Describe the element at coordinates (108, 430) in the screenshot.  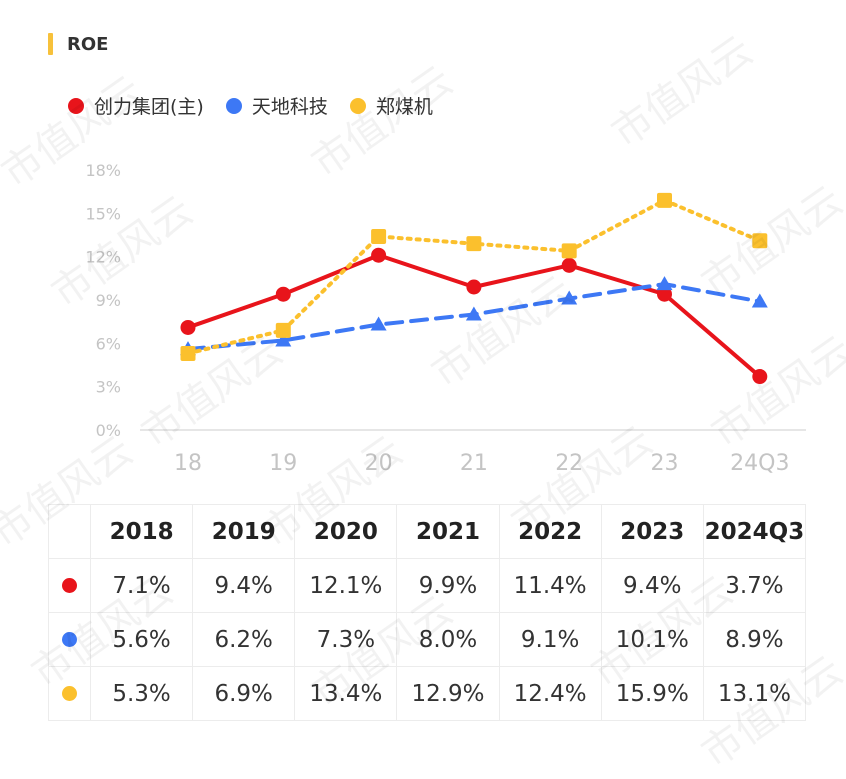
I see `y-tick-label: 0%` at that location.